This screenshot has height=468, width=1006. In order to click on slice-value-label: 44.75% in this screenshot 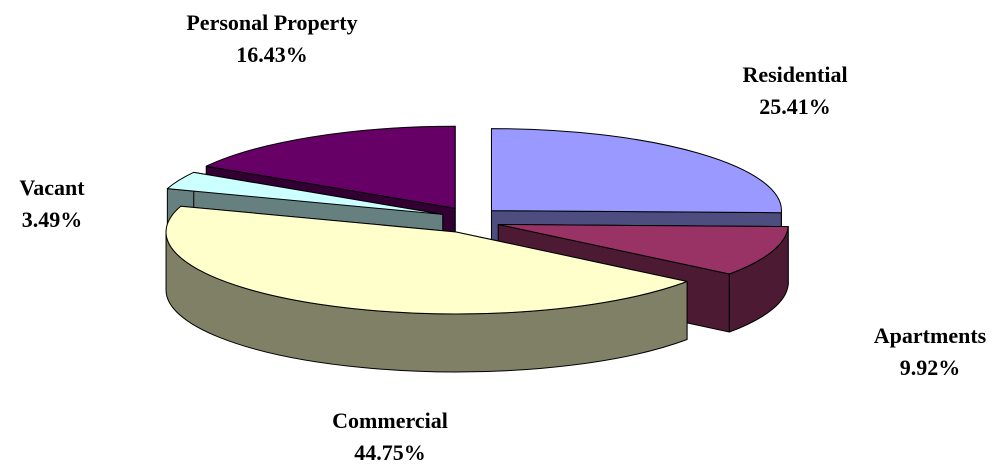, I will do `click(390, 452)`.